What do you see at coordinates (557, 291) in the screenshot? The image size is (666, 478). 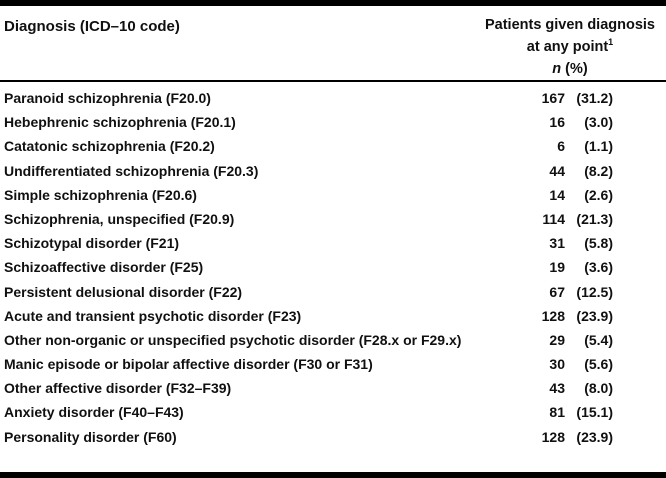 I see `patient-count: 67` at bounding box center [557, 291].